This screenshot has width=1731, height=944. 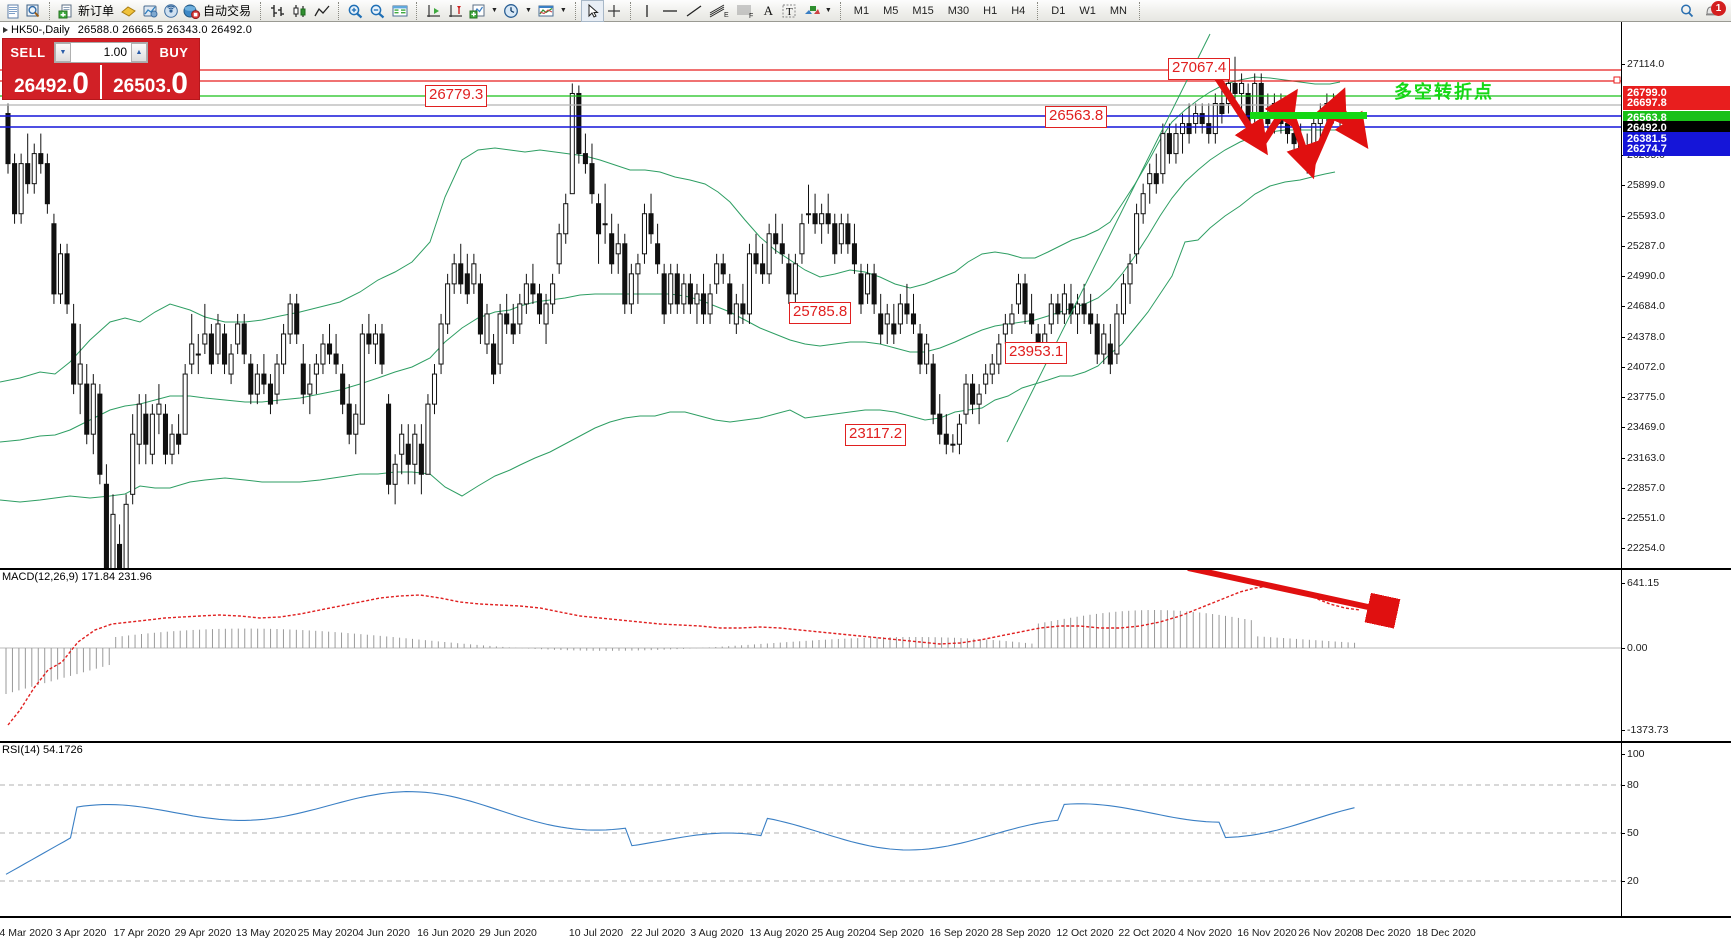 I want to click on sell-price: 26492 . 0, so click(x=51, y=82).